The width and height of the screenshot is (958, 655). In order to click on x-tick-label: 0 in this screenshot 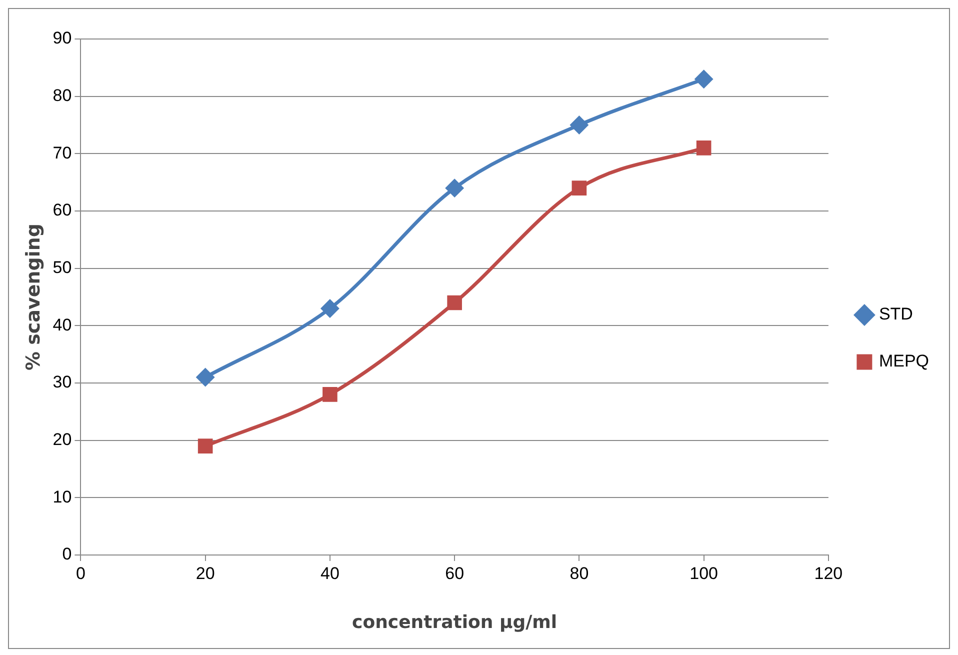, I will do `click(81, 573)`.